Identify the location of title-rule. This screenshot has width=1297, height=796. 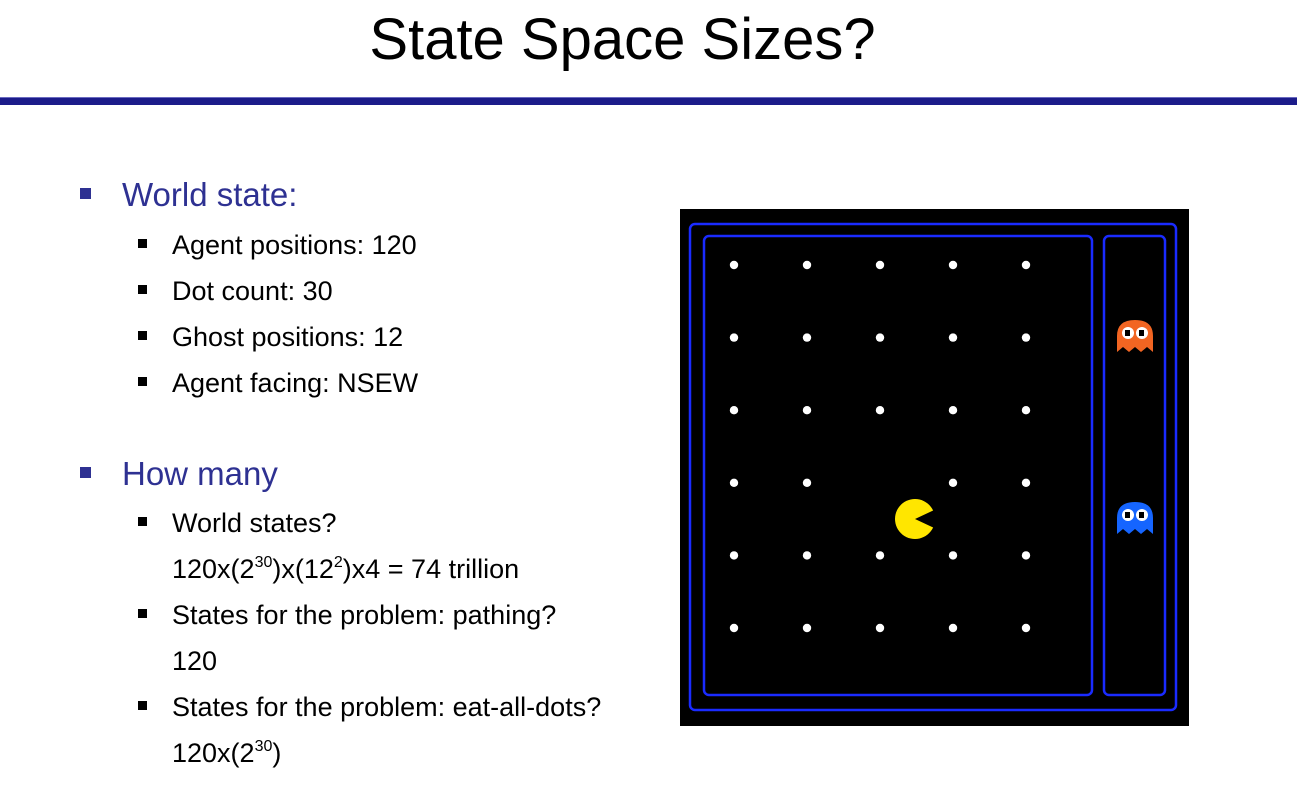
(648, 101).